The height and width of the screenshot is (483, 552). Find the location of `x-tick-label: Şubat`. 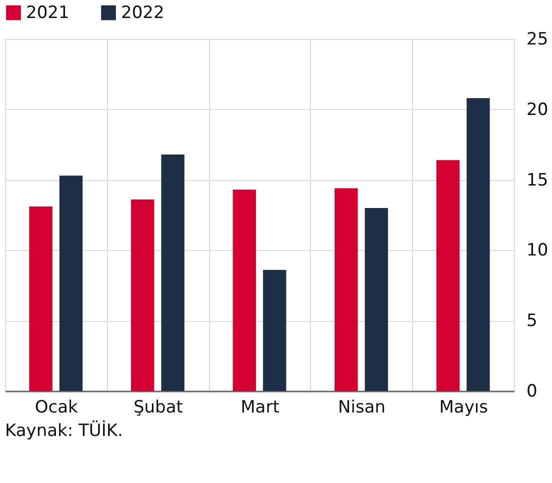

x-tick-label: Şubat is located at coordinates (158, 408).